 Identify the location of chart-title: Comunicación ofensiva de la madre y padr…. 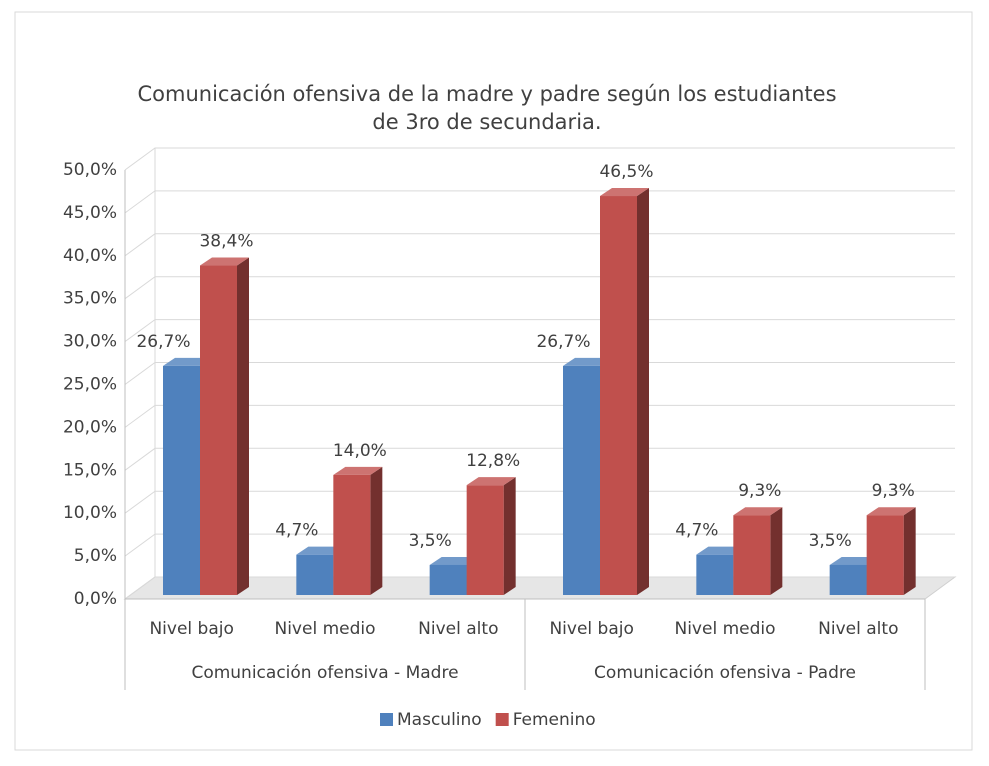
(486, 94).